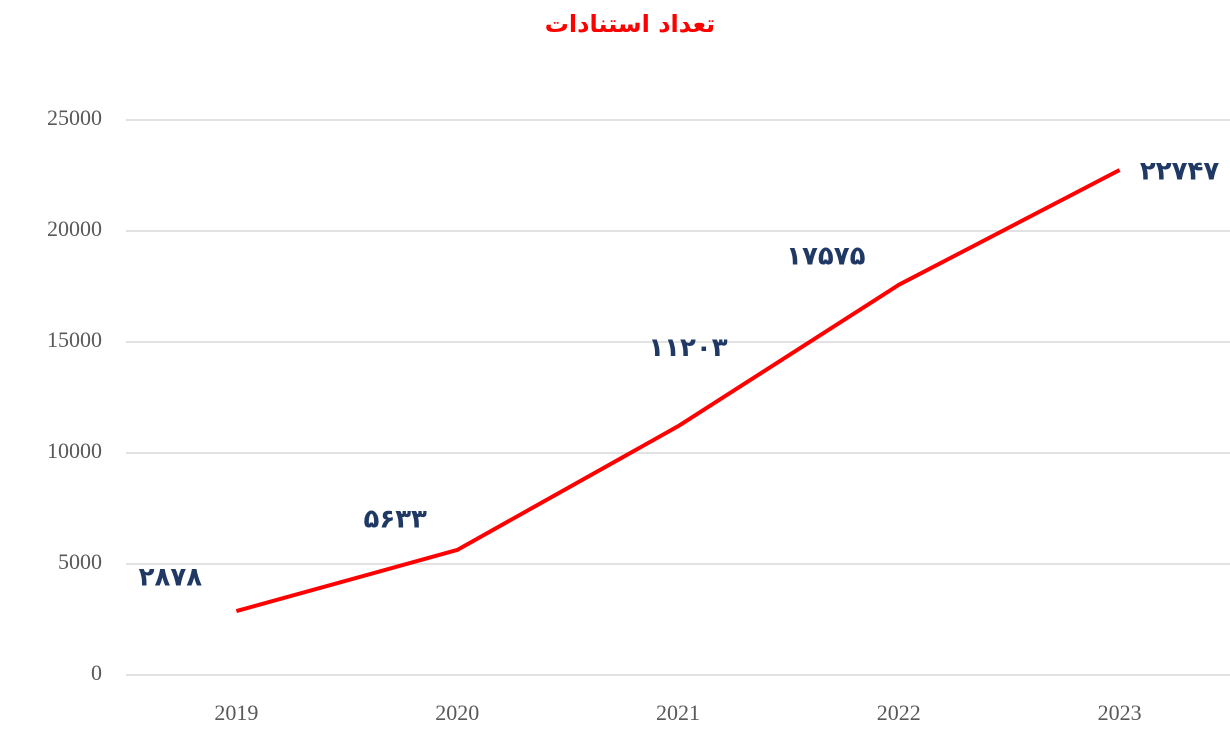 This screenshot has height=731, width=1230. What do you see at coordinates (74, 228) in the screenshot?
I see `y-tick-label: 20000` at bounding box center [74, 228].